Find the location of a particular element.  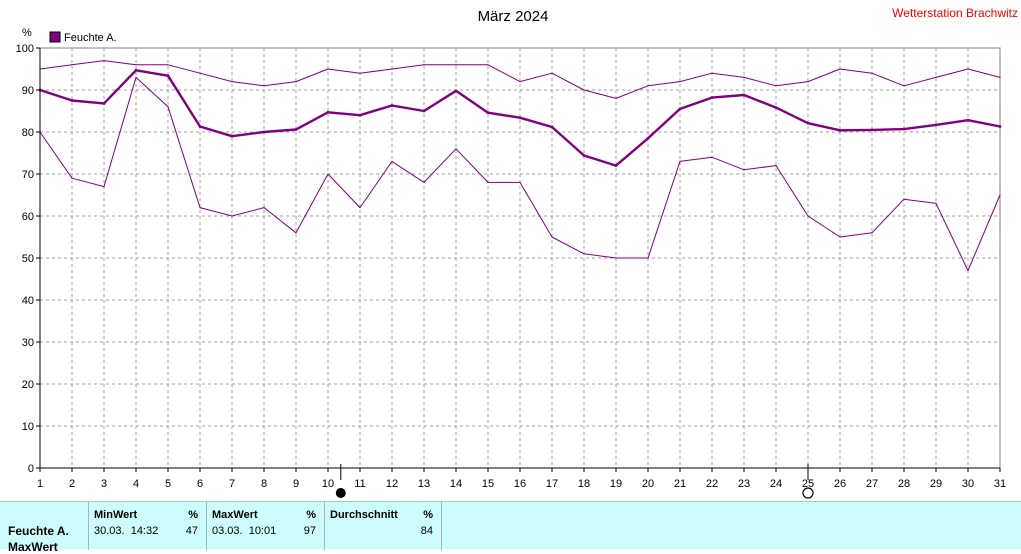

y-tick-label: 80 is located at coordinates (28, 133).